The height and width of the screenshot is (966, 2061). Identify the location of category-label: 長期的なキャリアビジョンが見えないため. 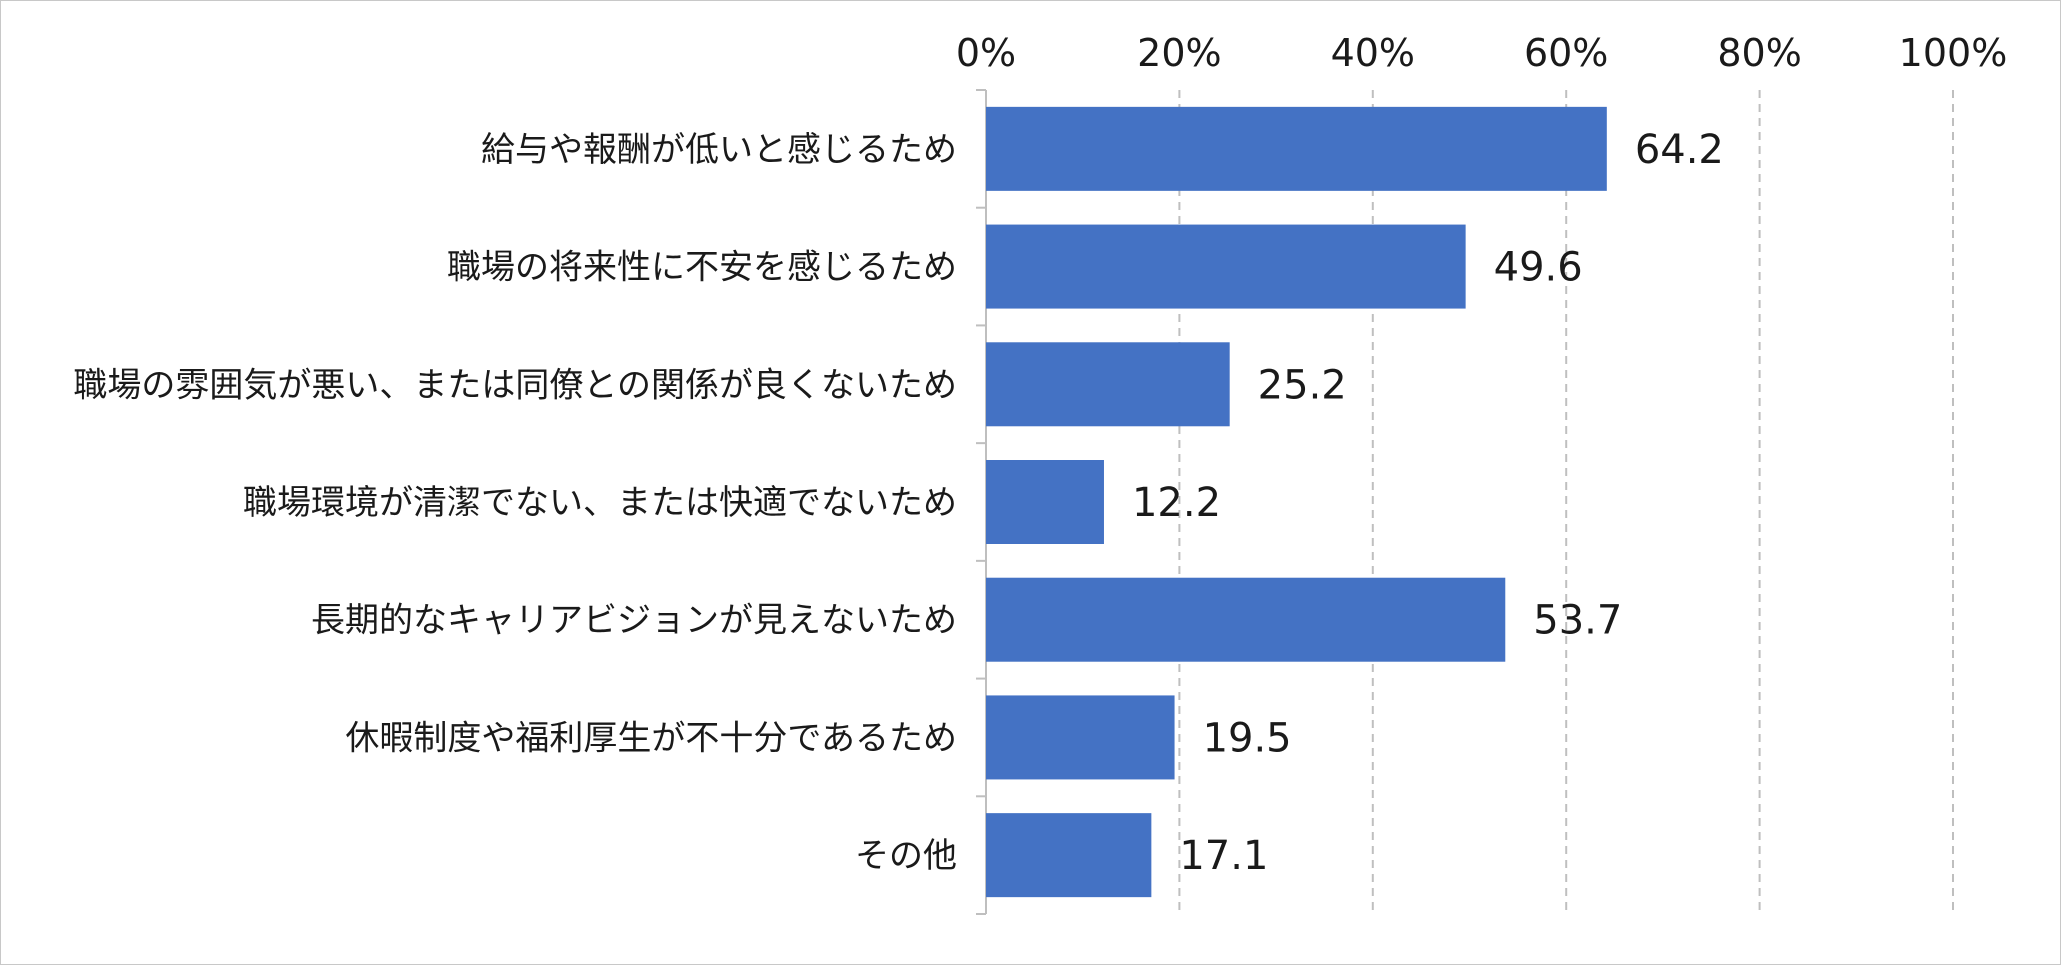
(634, 621).